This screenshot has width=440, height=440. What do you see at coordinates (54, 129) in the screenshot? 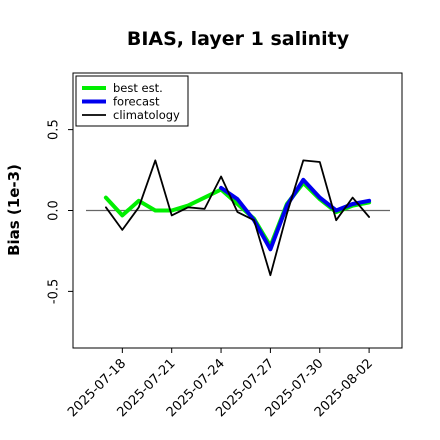
I see `y-tick-label: 0.5` at bounding box center [54, 129].